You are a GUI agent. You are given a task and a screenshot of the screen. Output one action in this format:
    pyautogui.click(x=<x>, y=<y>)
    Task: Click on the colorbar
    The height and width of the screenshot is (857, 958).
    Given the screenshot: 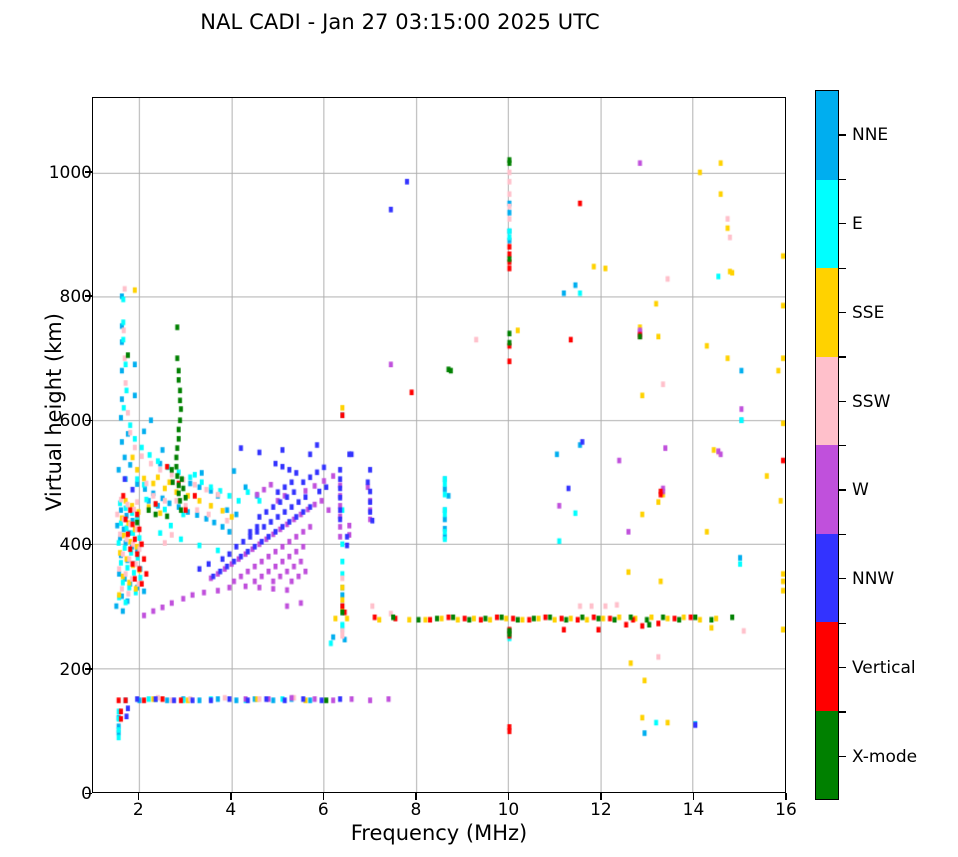 What is the action you would take?
    pyautogui.click(x=827, y=445)
    